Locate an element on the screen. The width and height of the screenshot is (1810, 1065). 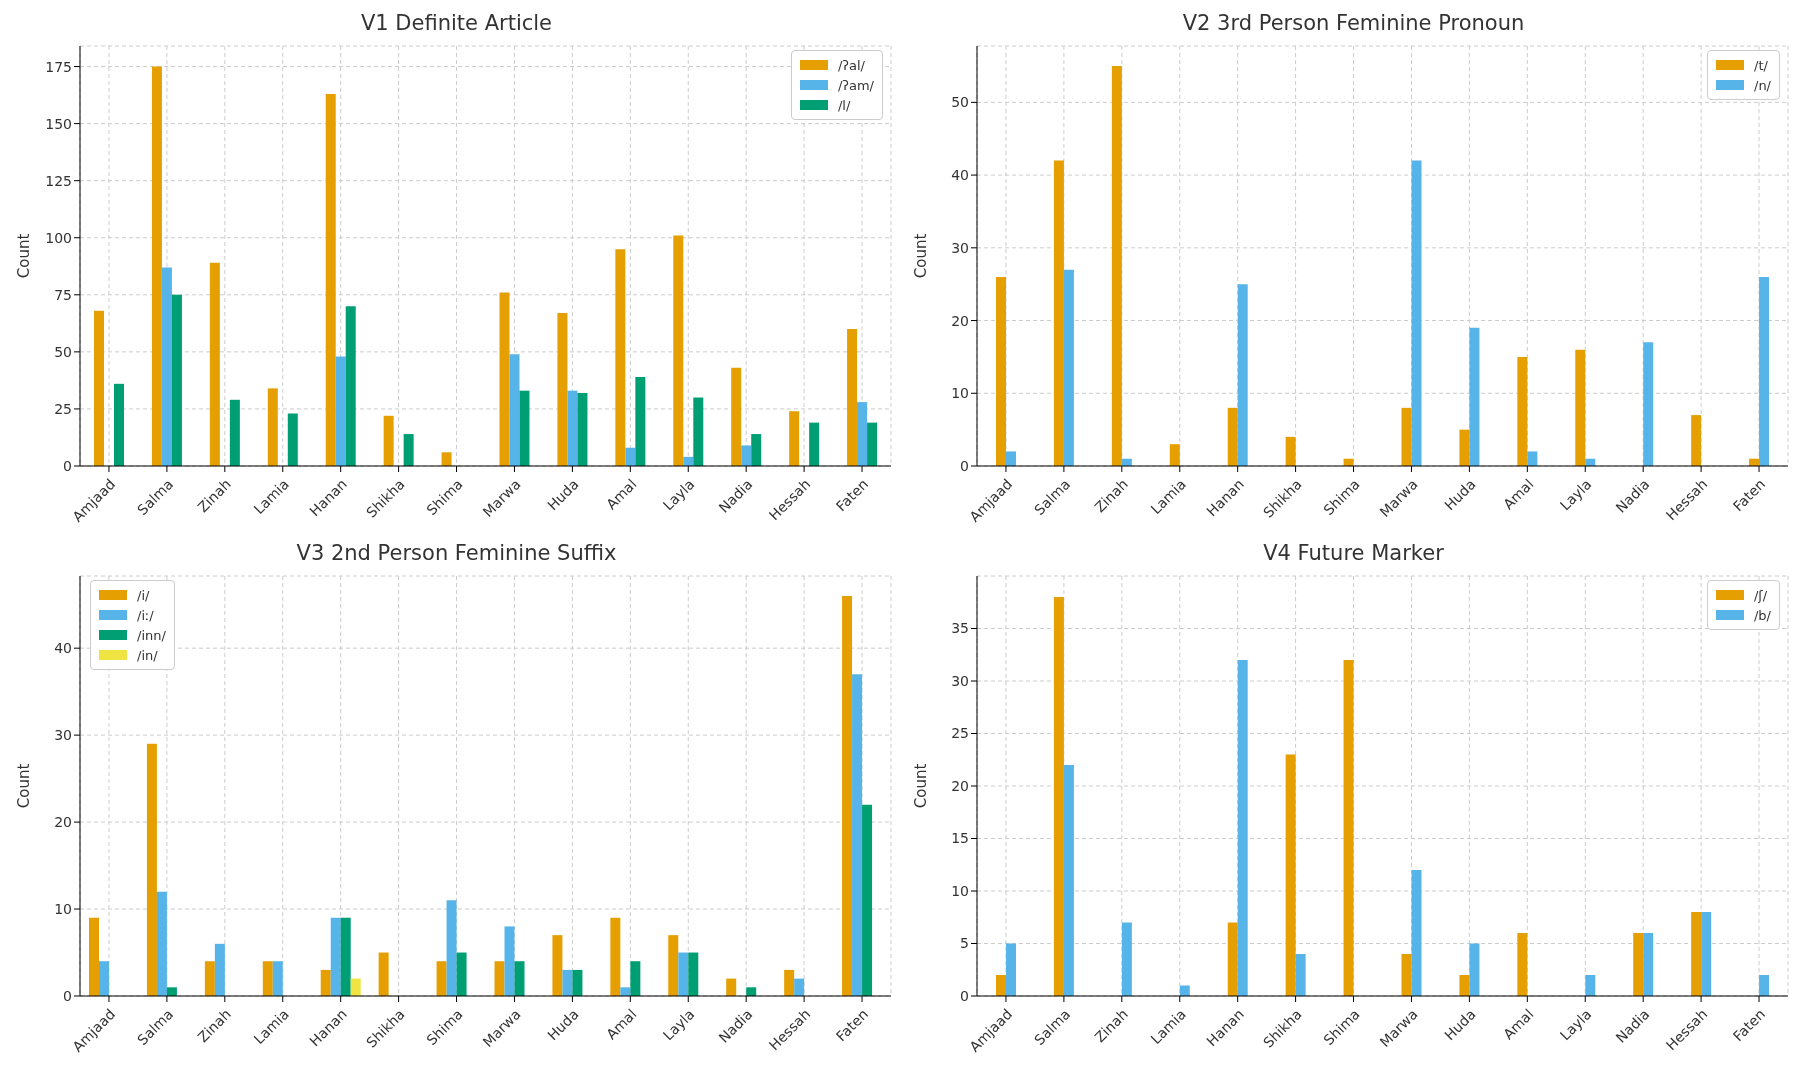
y-tick-label: 50 is located at coordinates (63, 351).